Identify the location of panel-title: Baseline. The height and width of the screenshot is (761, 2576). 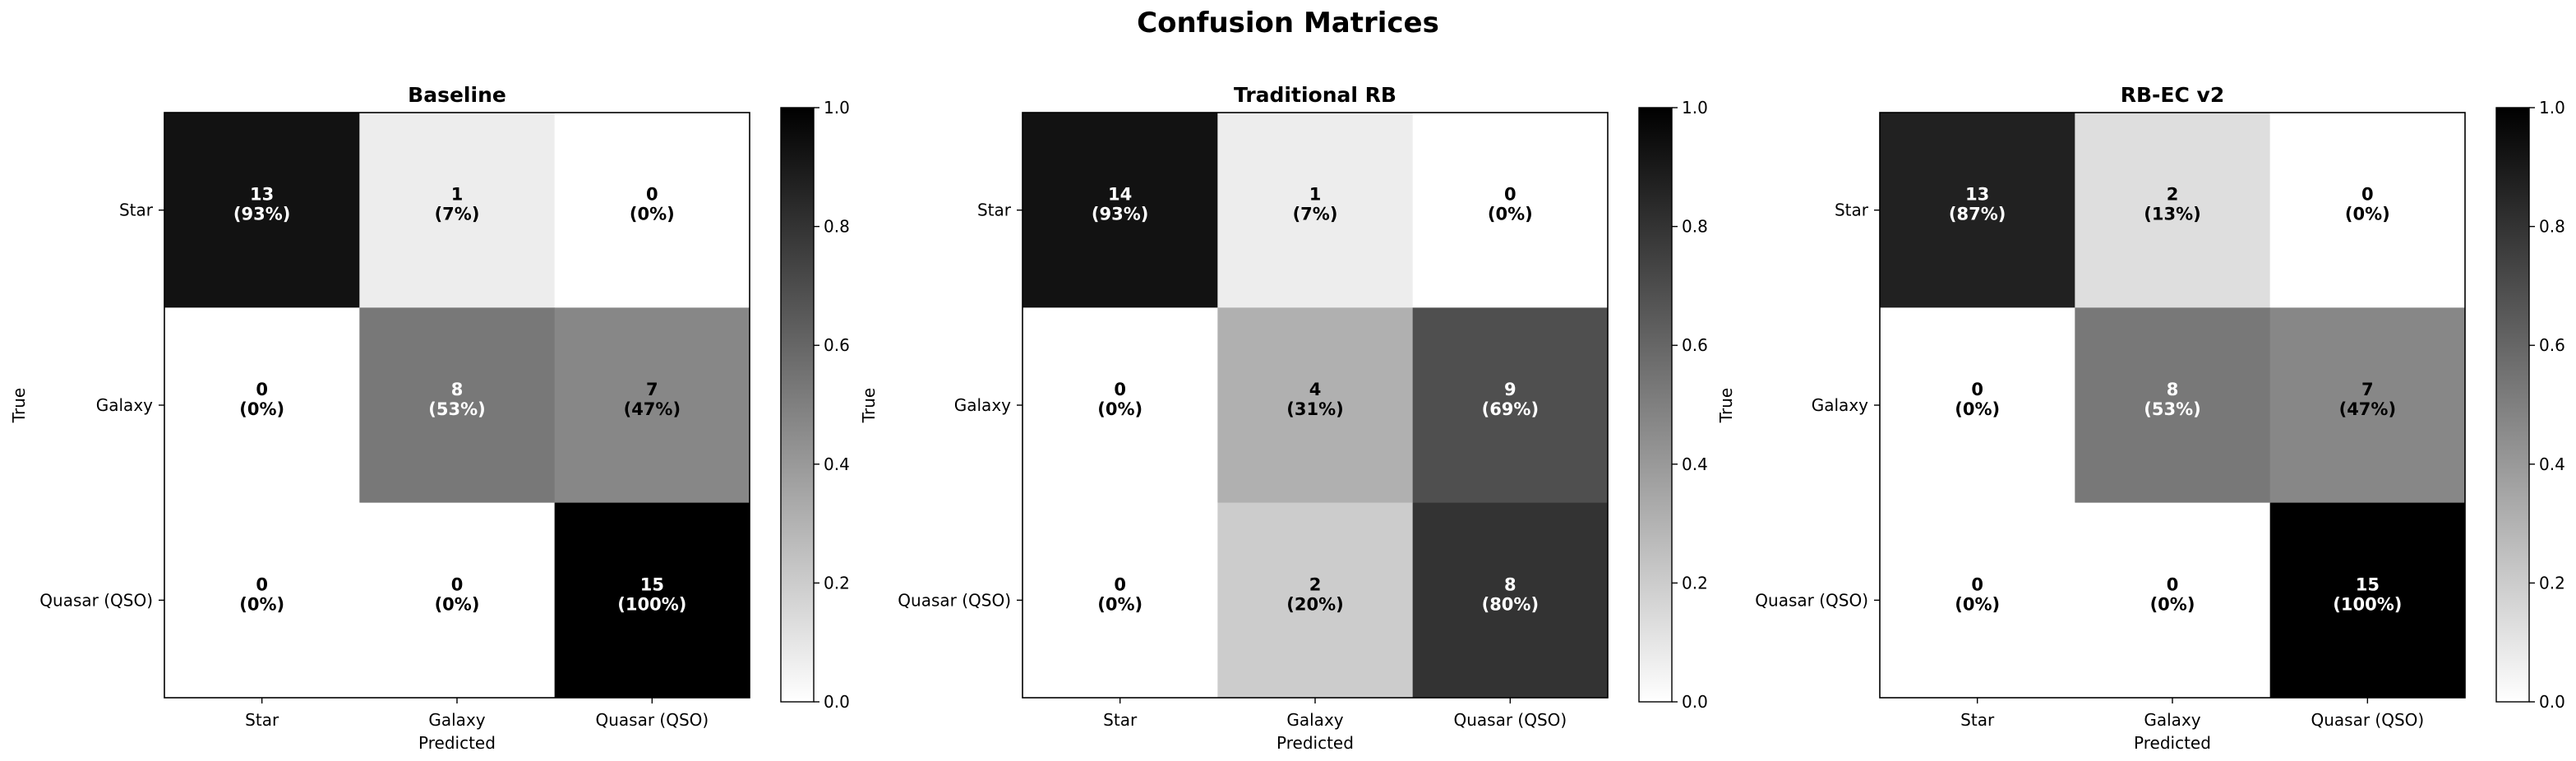
(457, 95).